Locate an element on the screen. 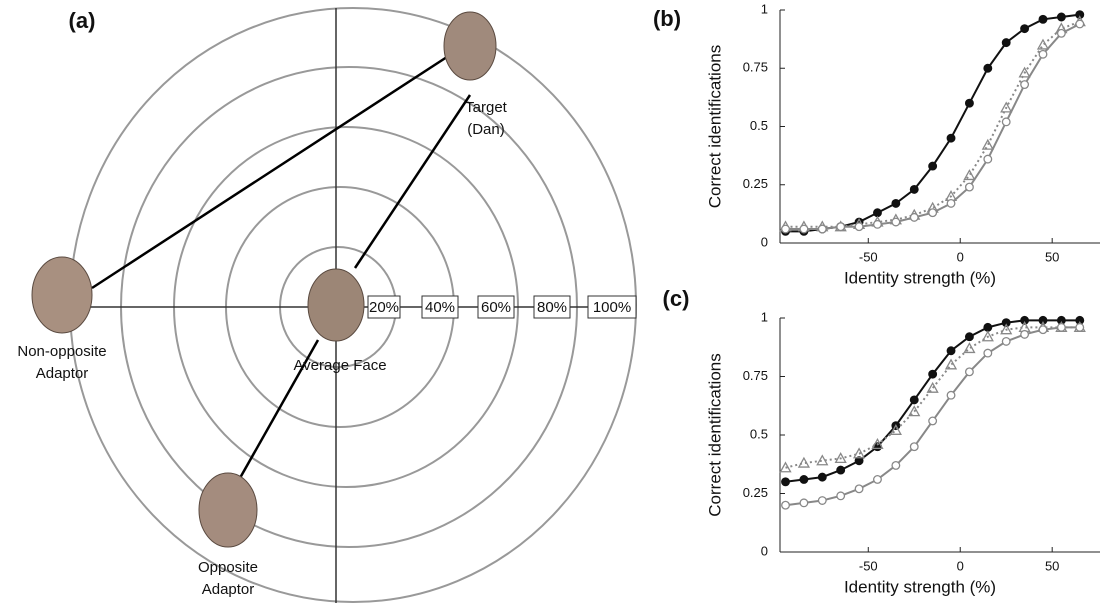 The width and height of the screenshot is (1116, 605). ring-label: 80% is located at coordinates (552, 307).